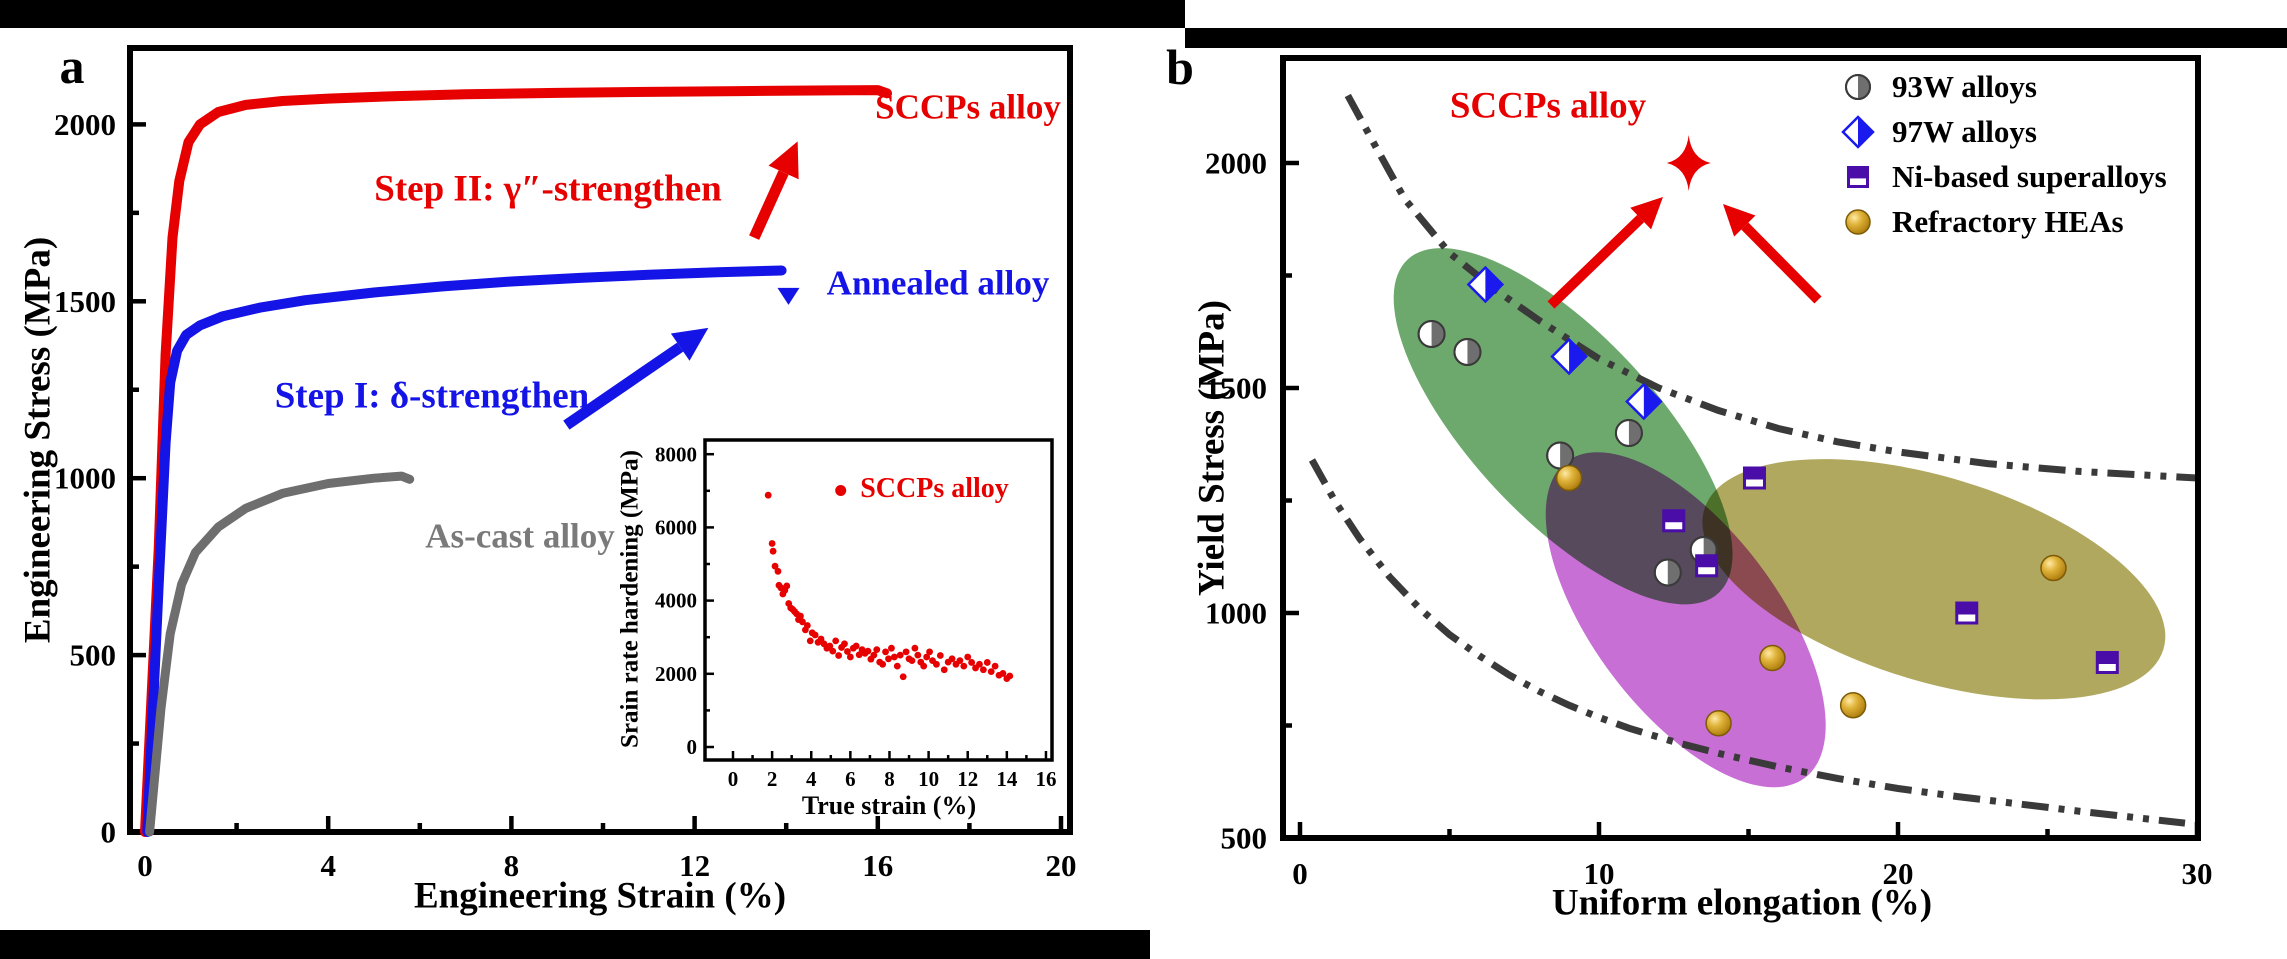 The image size is (2287, 959). I want to click on series-93w-alloys, so click(1567, 453).